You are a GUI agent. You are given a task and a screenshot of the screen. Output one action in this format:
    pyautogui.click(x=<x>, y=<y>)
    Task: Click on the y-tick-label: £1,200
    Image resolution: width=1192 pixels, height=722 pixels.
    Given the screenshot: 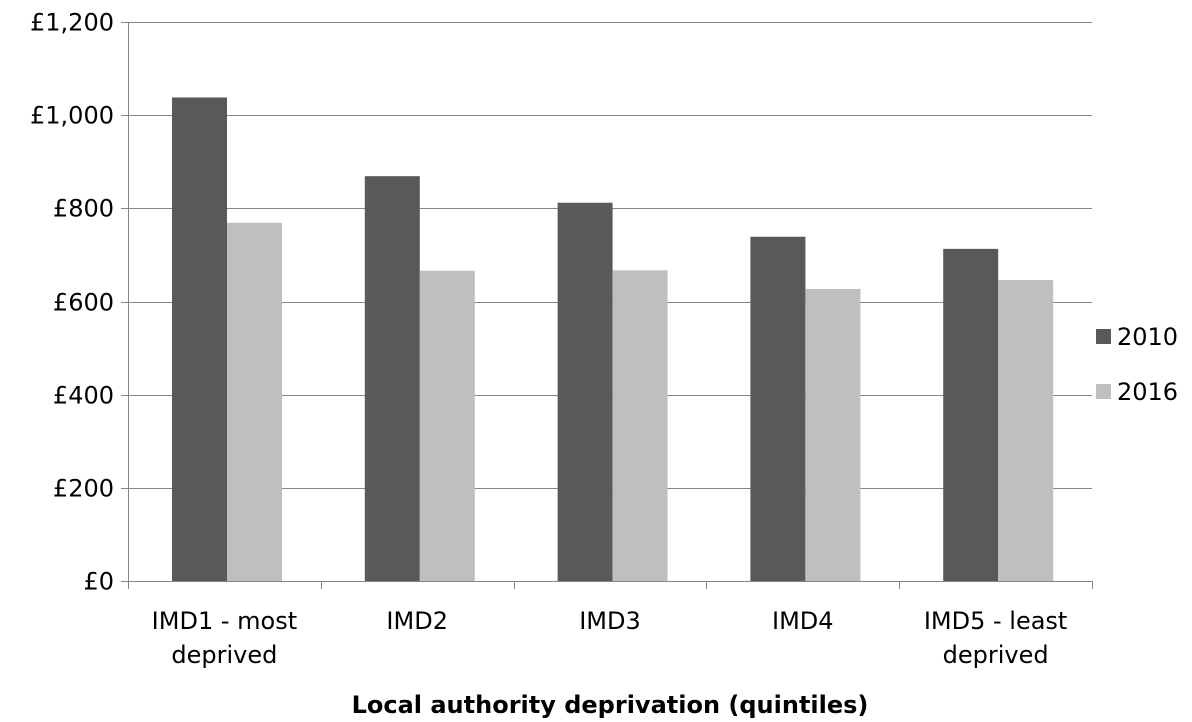 What is the action you would take?
    pyautogui.click(x=72, y=23)
    